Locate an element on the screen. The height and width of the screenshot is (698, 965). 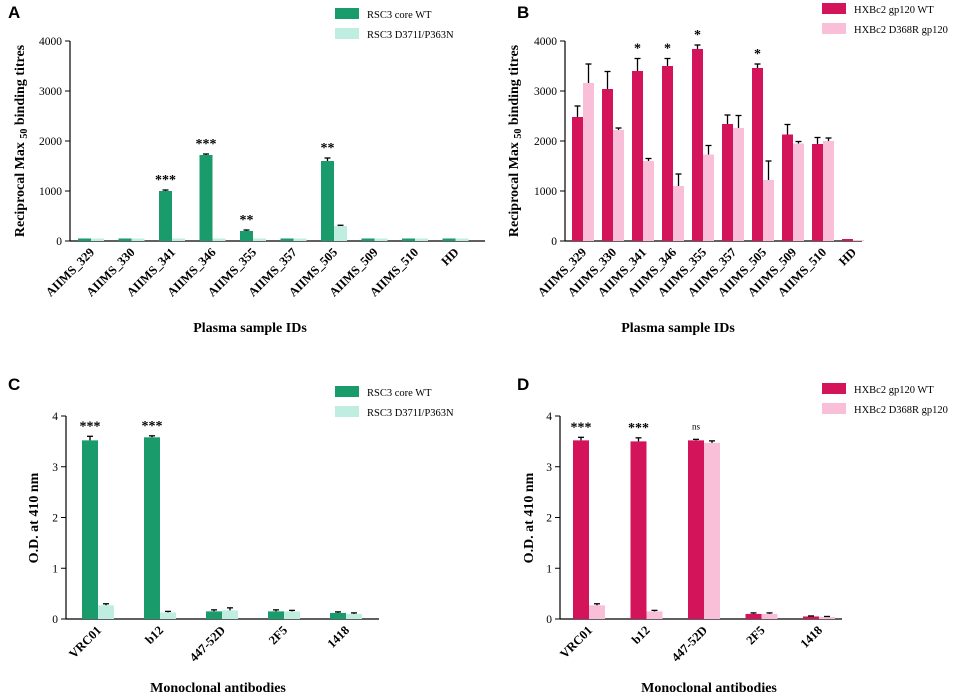
x-axis-title: Monoclonal antibodies is located at coordinates (218, 688).